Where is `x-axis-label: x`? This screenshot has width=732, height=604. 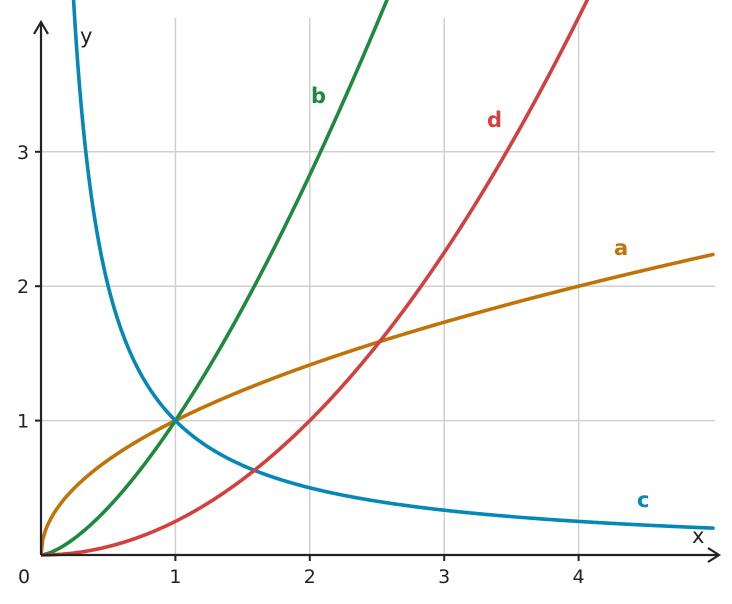 x-axis-label: x is located at coordinates (698, 536).